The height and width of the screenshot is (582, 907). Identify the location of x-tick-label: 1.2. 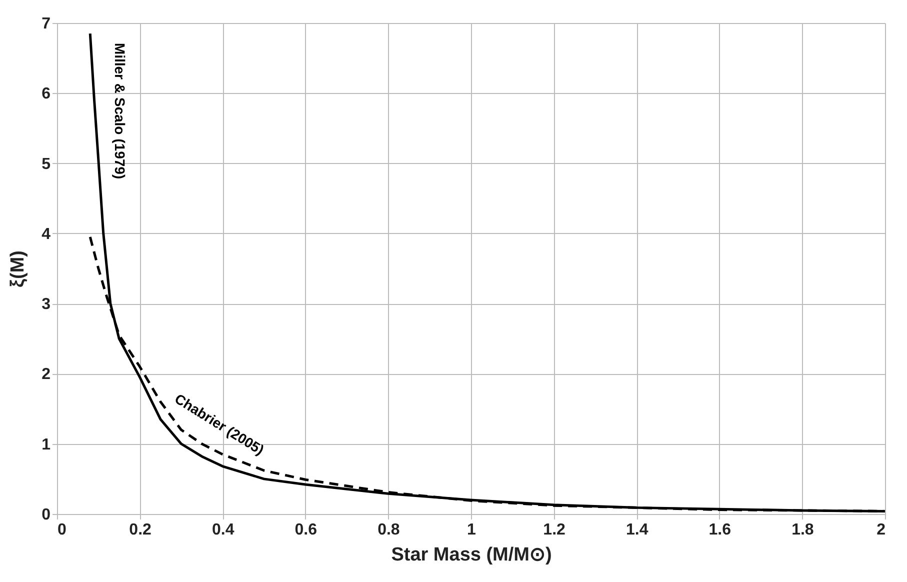
(554, 530).